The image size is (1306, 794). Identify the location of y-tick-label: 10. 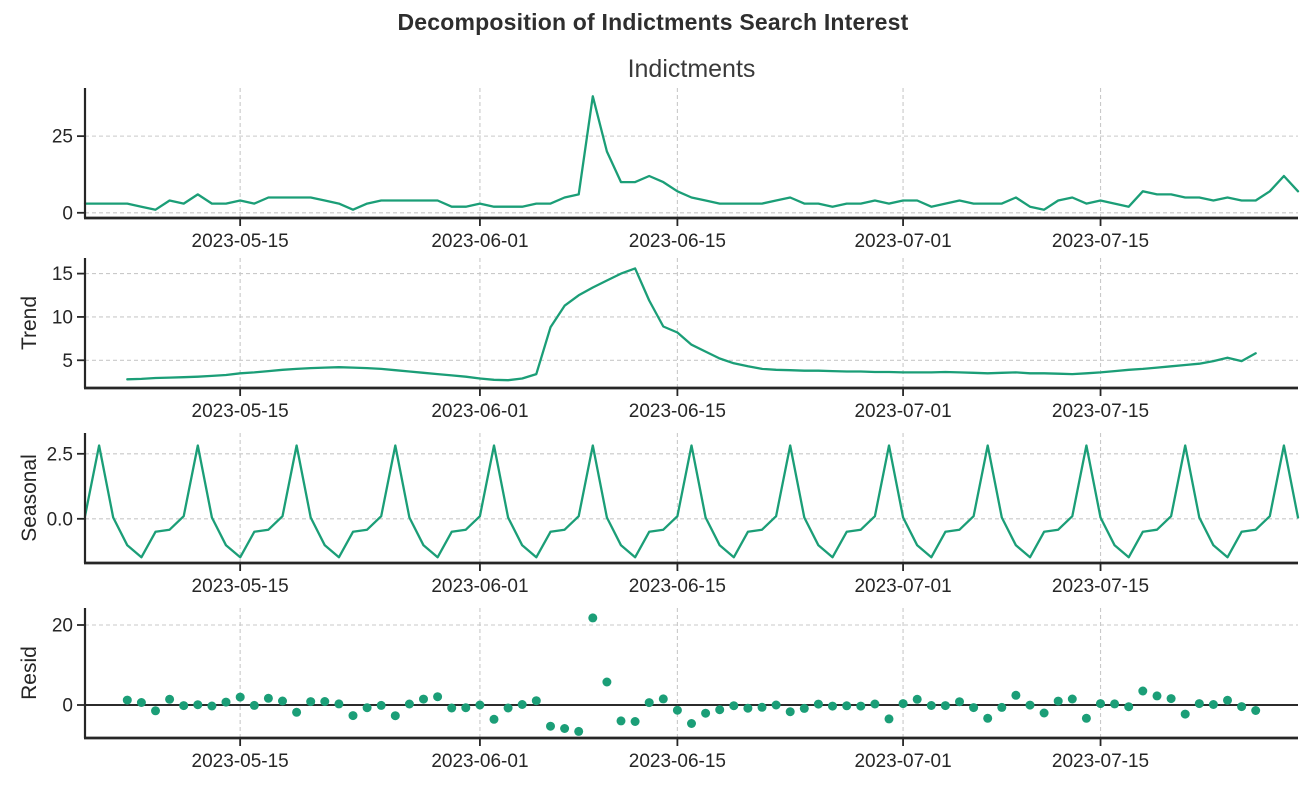
(62, 317).